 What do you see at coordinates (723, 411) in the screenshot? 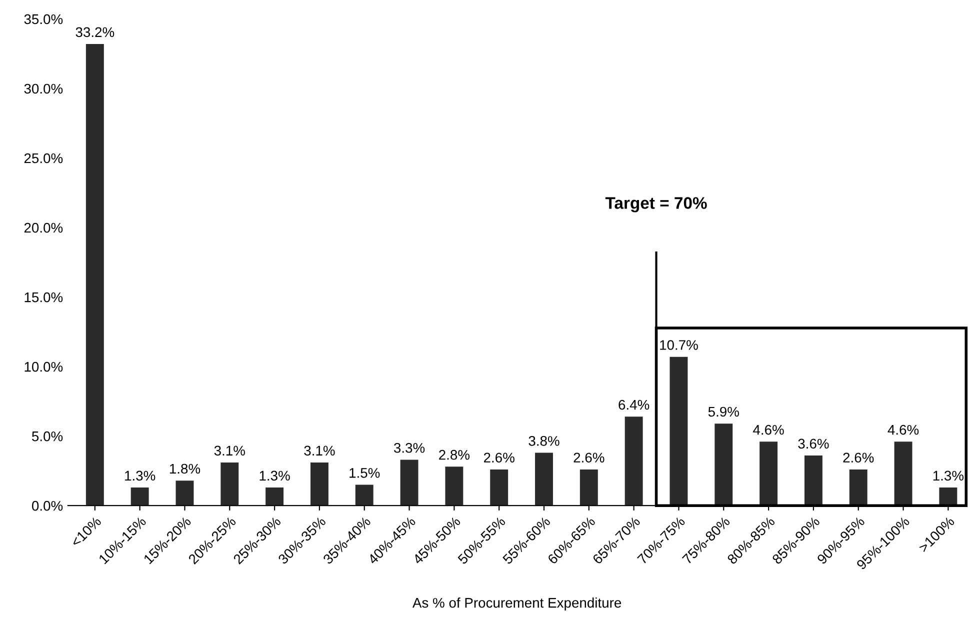
I see `data-label: 5.9%` at bounding box center [723, 411].